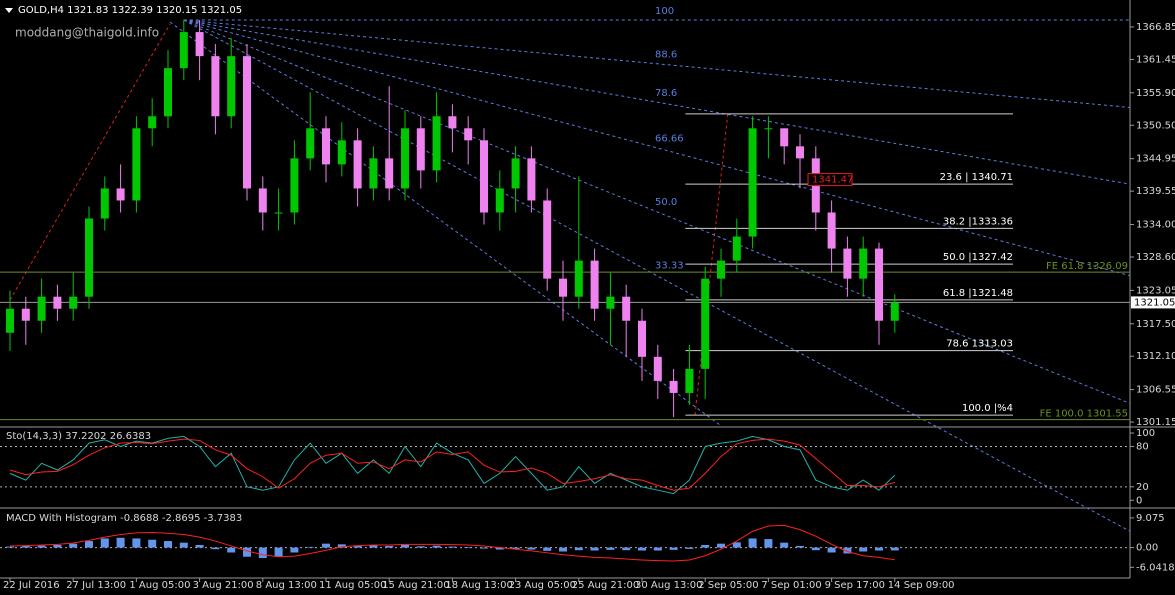 The height and width of the screenshot is (595, 1175). I want to click on x-tick-label: 25 Aug 21:00, so click(605, 585).